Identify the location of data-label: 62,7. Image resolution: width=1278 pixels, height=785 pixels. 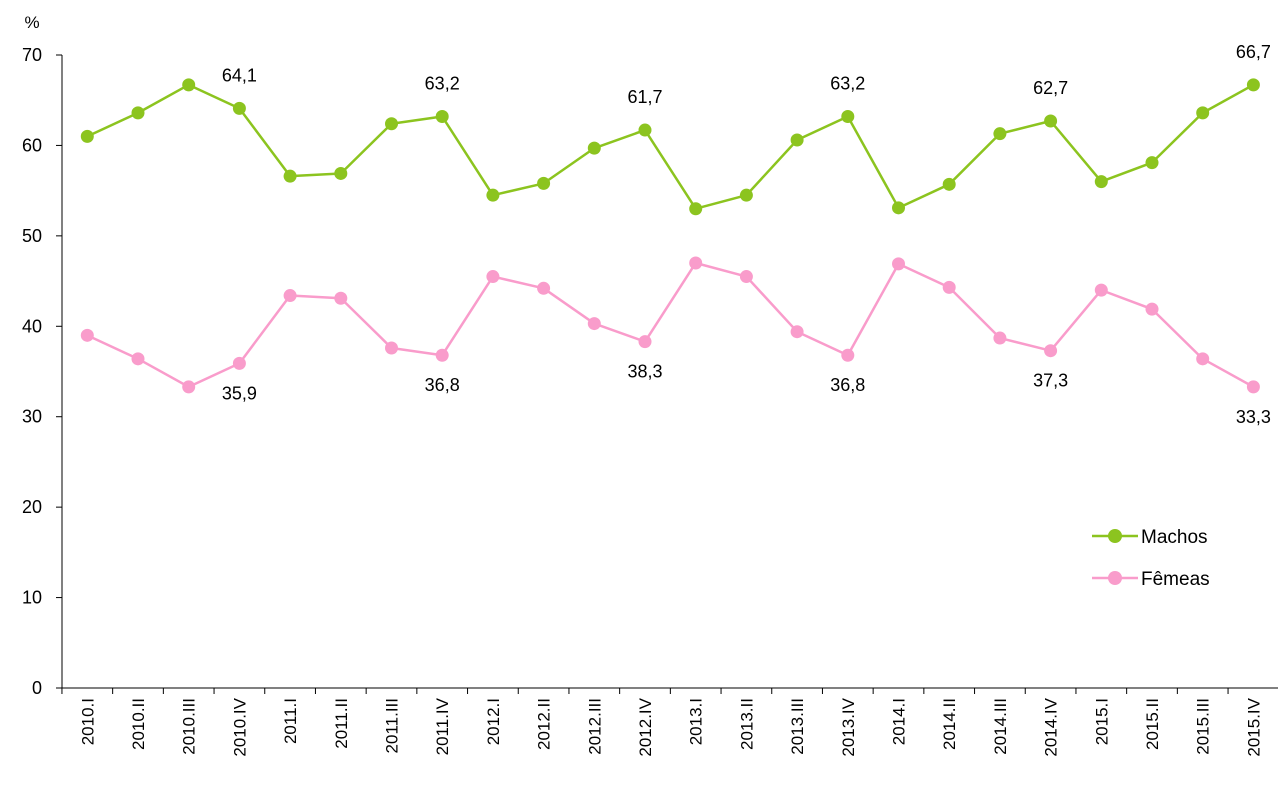
(1050, 88).